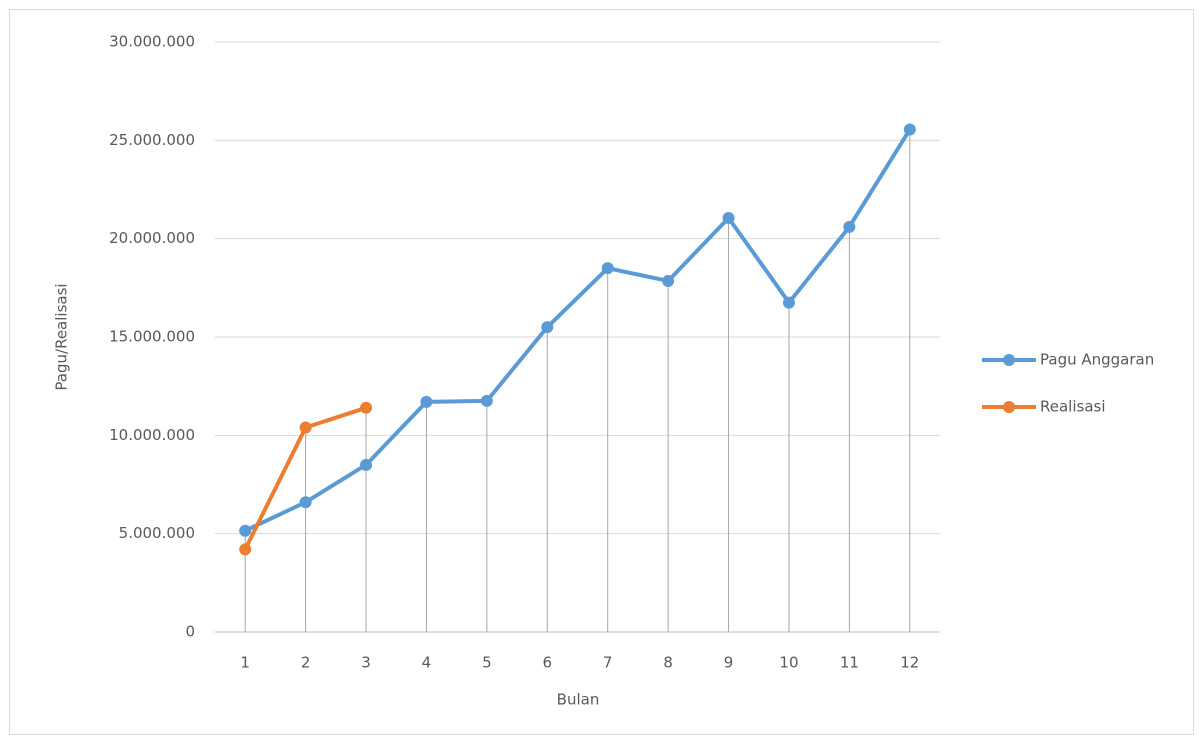 This screenshot has height=748, width=1203. What do you see at coordinates (668, 663) in the screenshot?
I see `x-tick-label: 8` at bounding box center [668, 663].